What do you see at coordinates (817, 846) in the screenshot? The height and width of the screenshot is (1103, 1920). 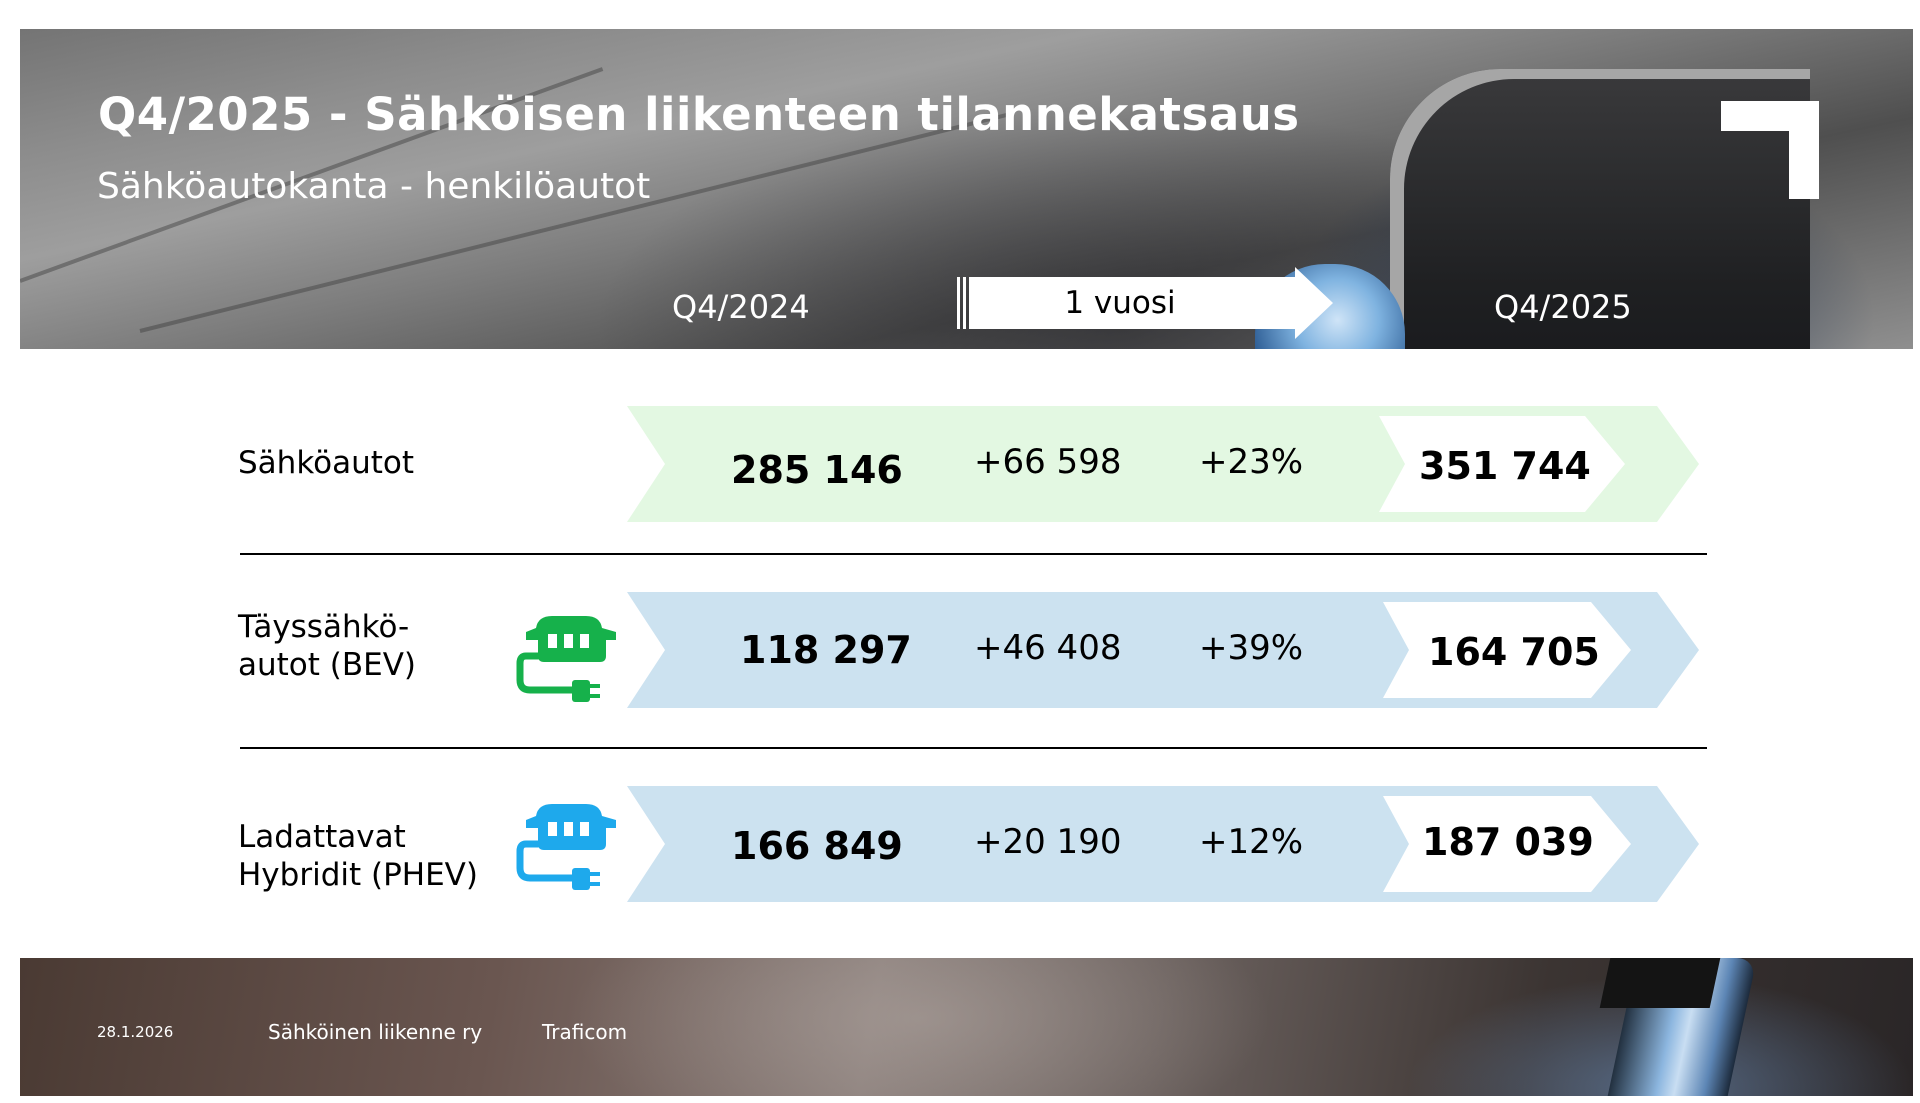 I see `previous-value: 166 849` at bounding box center [817, 846].